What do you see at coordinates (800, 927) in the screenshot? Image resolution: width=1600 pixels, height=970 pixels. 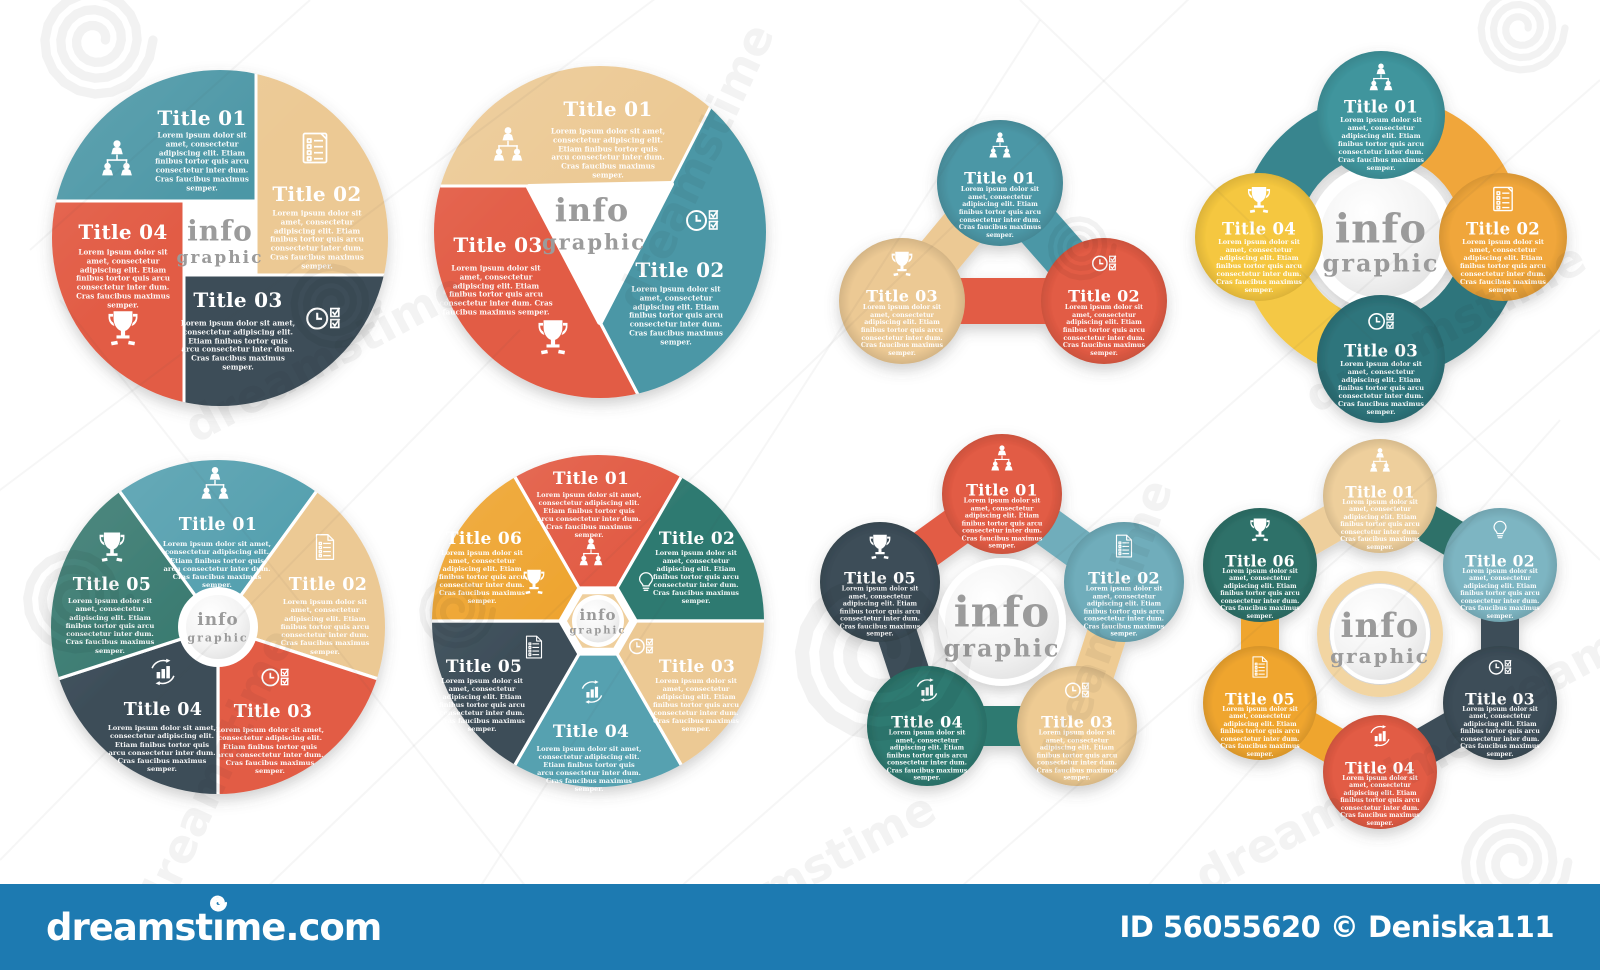 I see `watermark-footer-bar: dreamstı me.com ID 56055620 © Deniska111` at bounding box center [800, 927].